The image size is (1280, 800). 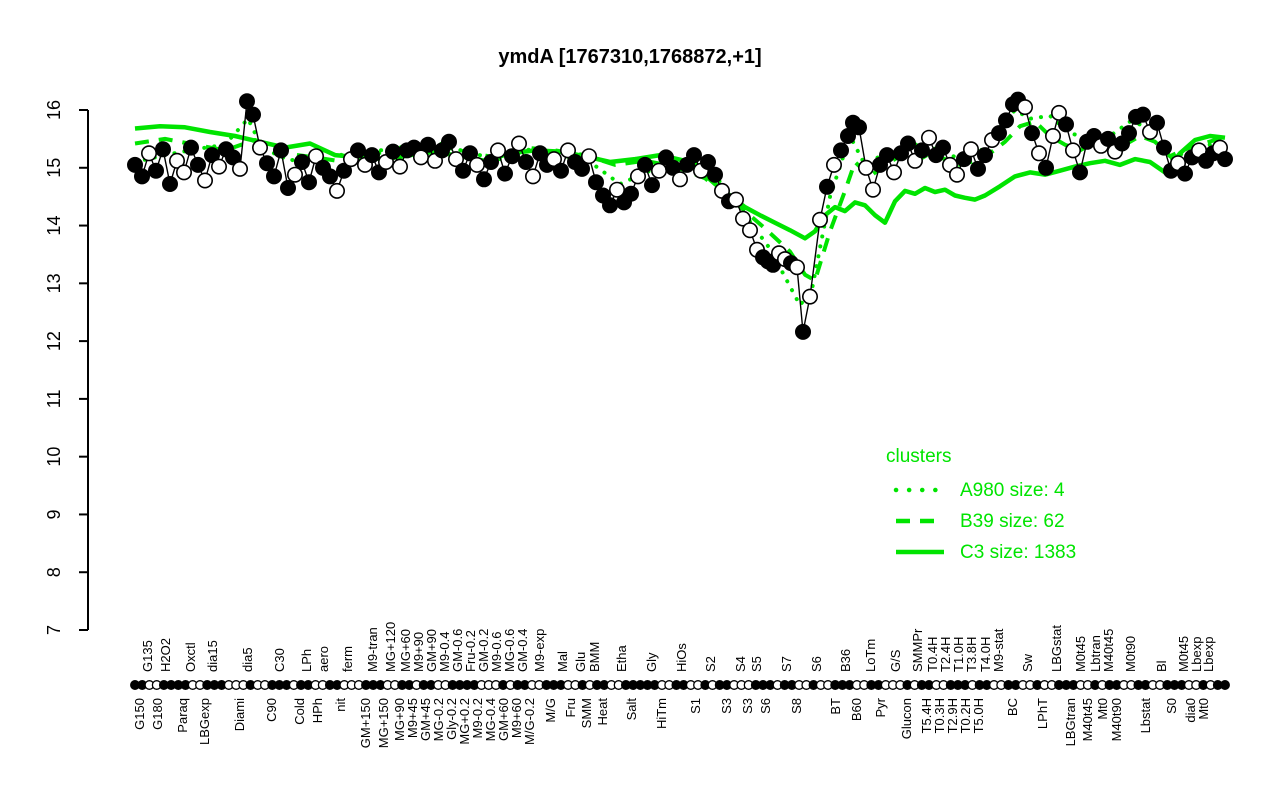 I want to click on y-tick-label: 11, so click(x=54, y=399).